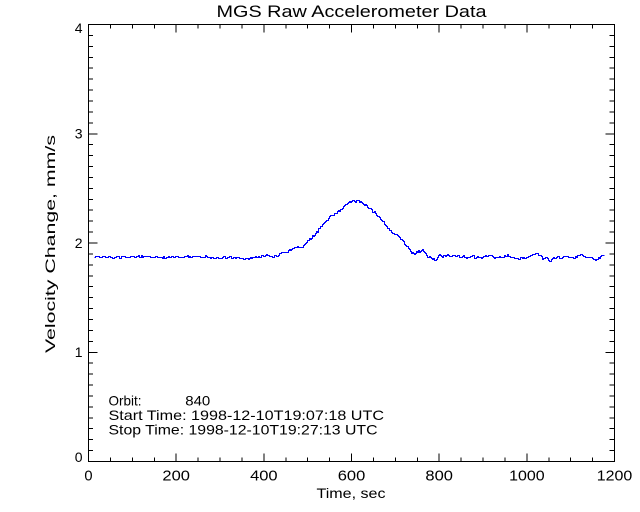  What do you see at coordinates (79, 243) in the screenshot?
I see `svg-text: 2` at bounding box center [79, 243].